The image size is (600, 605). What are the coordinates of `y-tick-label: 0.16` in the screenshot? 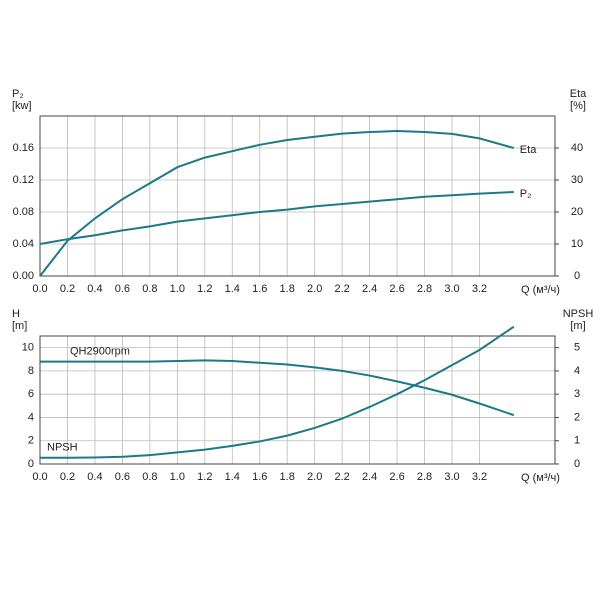 It's located at (23, 148).